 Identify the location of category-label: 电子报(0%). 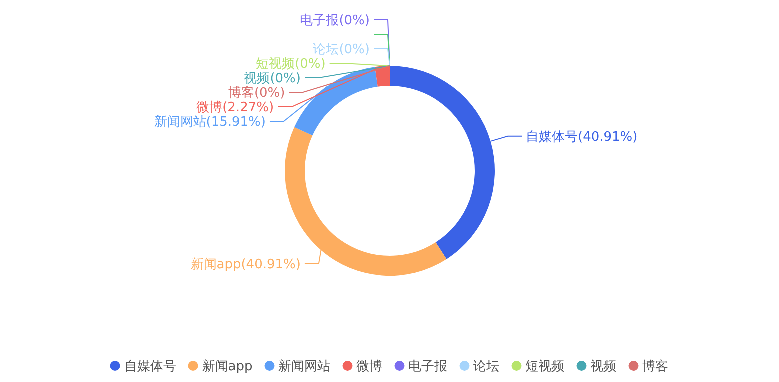
(335, 21).